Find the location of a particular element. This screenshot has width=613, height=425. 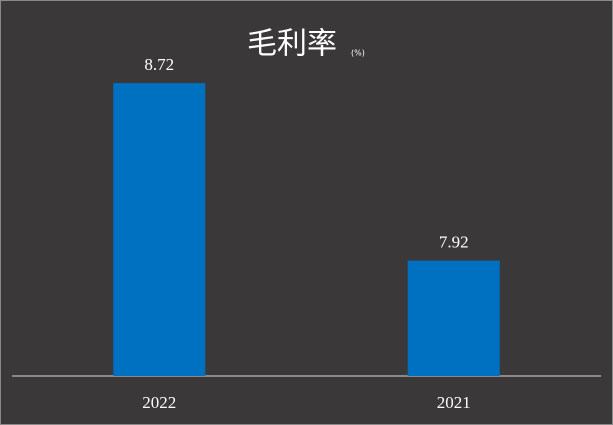

x-tick-label: 2021 is located at coordinates (454, 402).